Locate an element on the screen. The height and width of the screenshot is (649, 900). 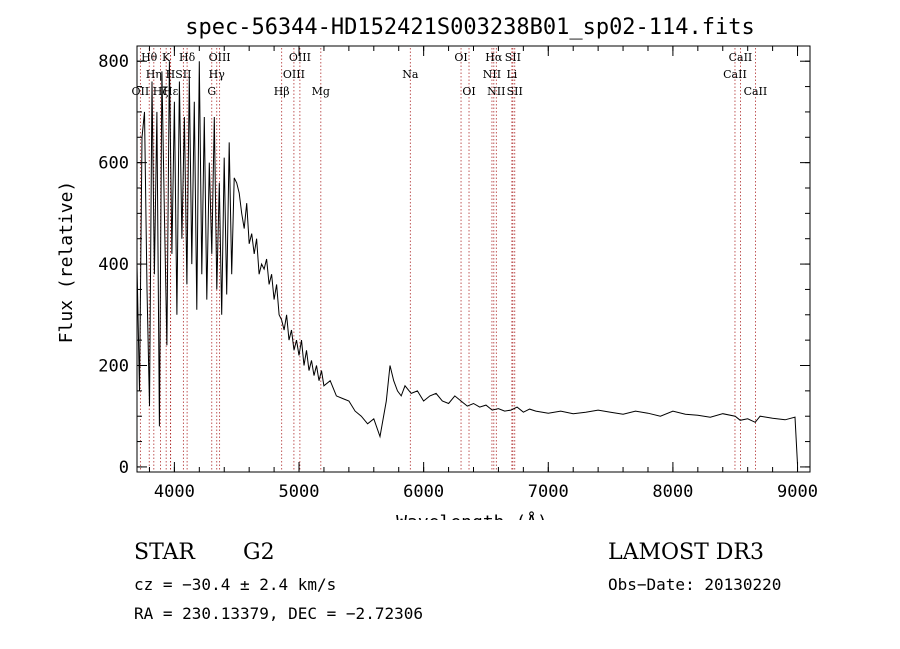
line-label: Hζ is located at coordinates (161, 91).